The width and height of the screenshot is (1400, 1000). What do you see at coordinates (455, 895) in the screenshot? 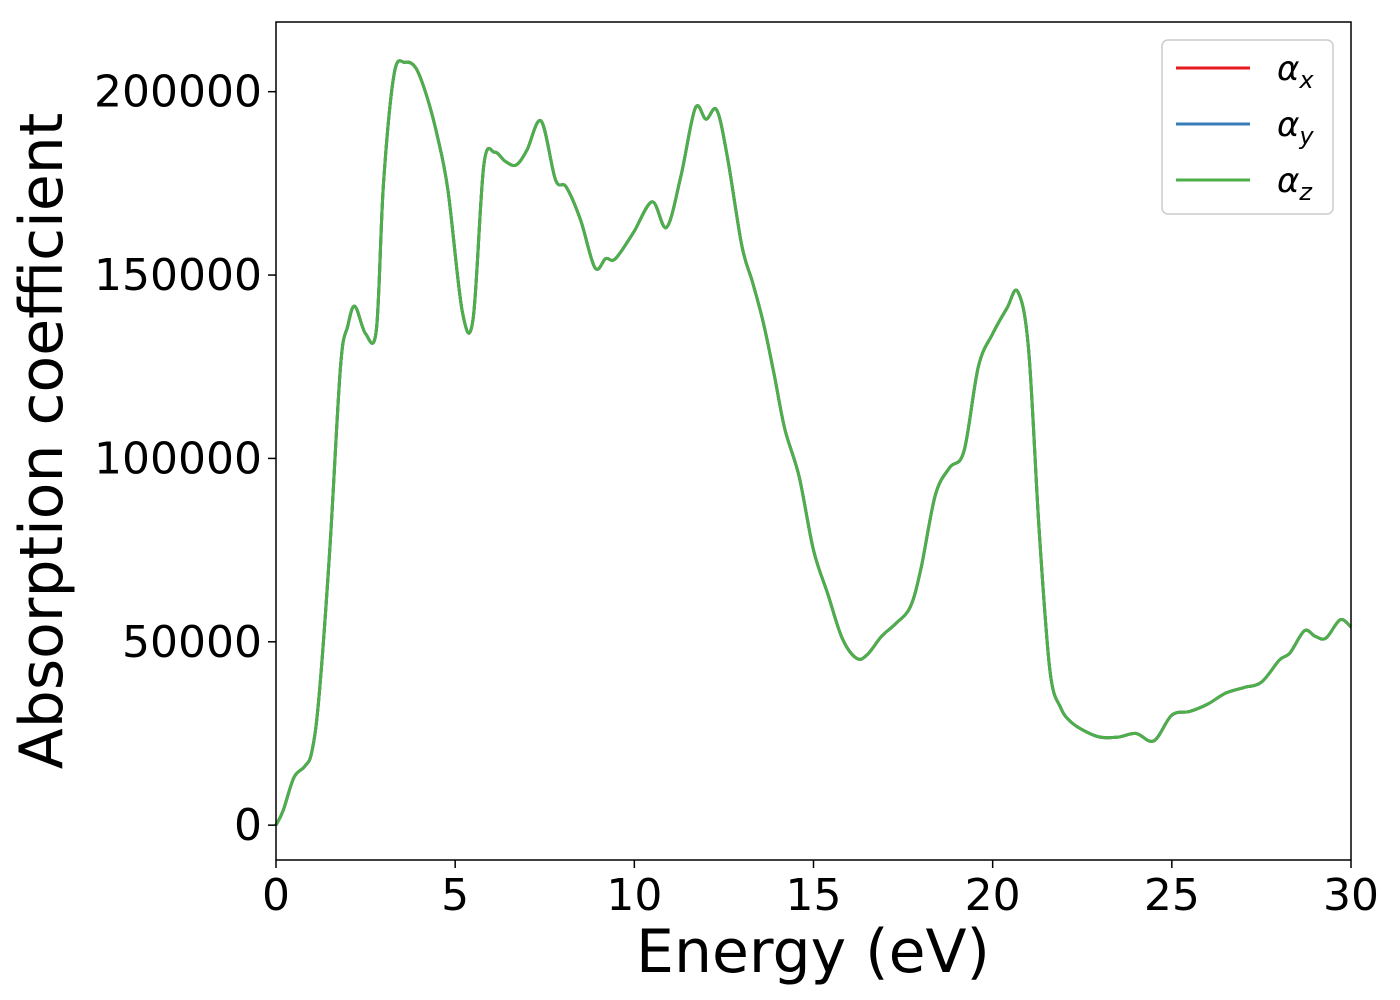
I see `x-tick-label: 5` at bounding box center [455, 895].